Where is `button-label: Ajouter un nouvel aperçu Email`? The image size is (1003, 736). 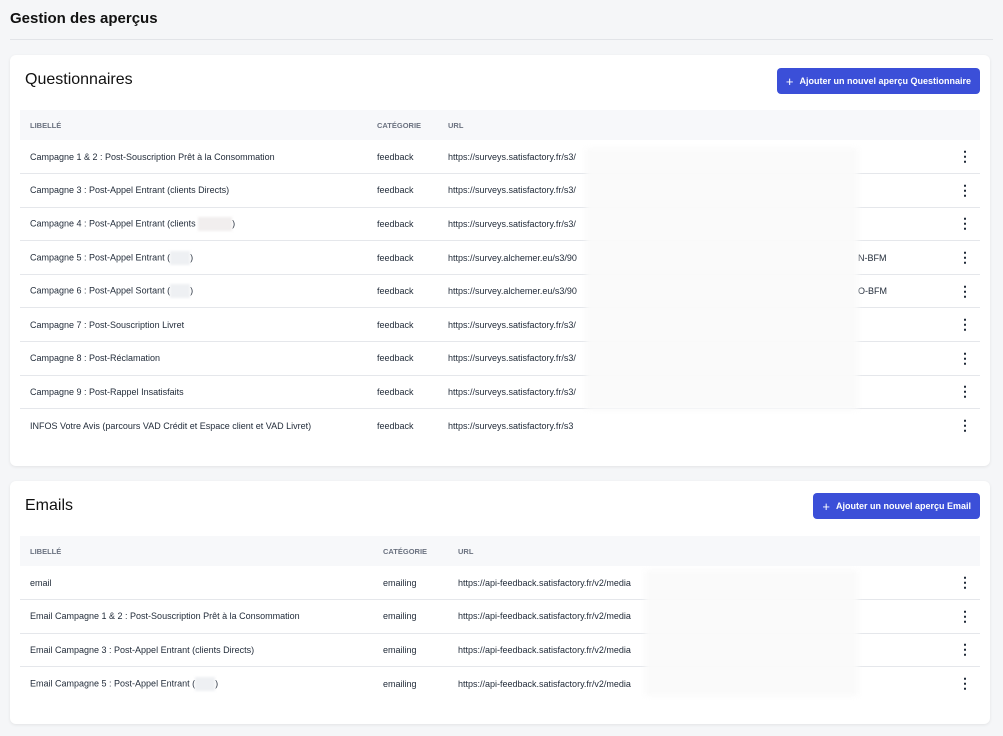
button-label: Ajouter un nouvel aperçu Email is located at coordinates (903, 506).